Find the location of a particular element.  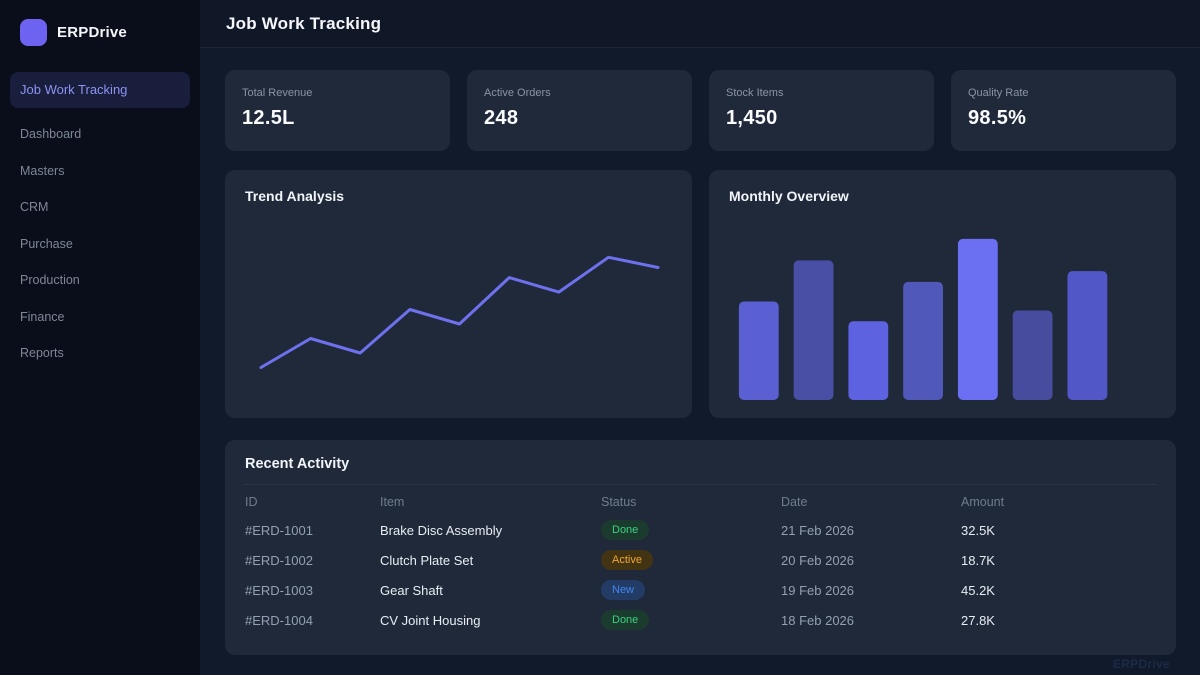

trend-line-chart is located at coordinates (459, 312).